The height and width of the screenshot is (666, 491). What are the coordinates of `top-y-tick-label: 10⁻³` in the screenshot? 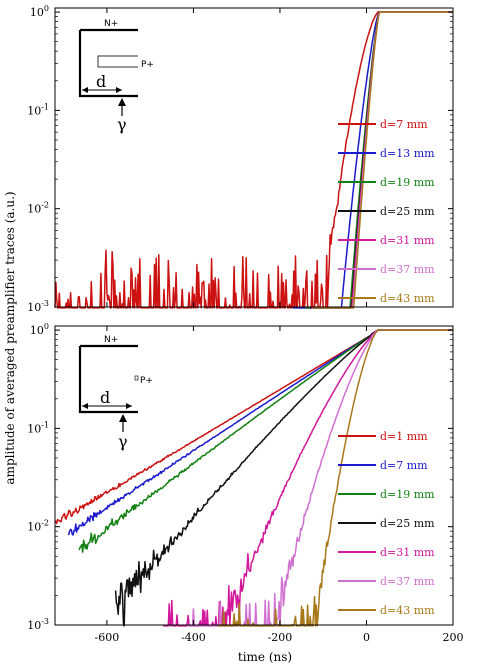 It's located at (38, 306).